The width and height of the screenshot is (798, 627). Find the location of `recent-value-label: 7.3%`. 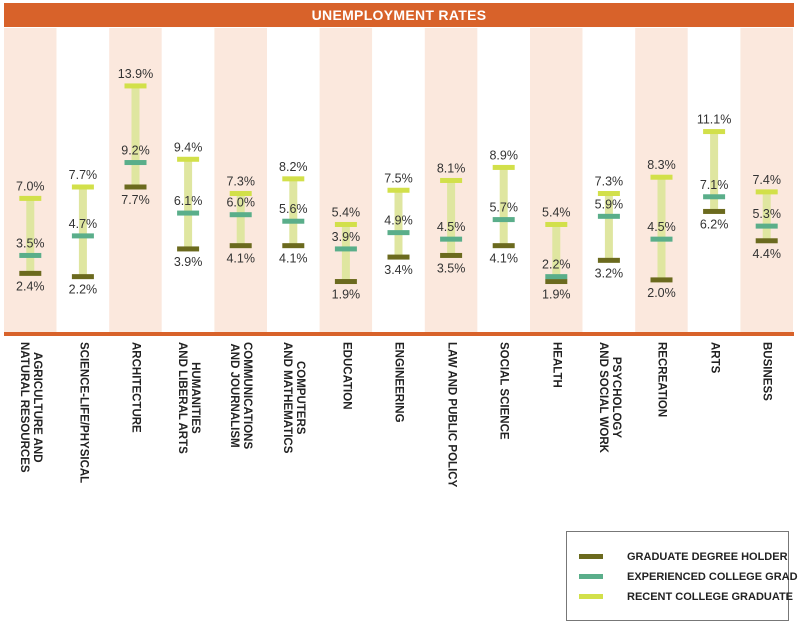

recent-value-label: 7.3% is located at coordinates (240, 182).